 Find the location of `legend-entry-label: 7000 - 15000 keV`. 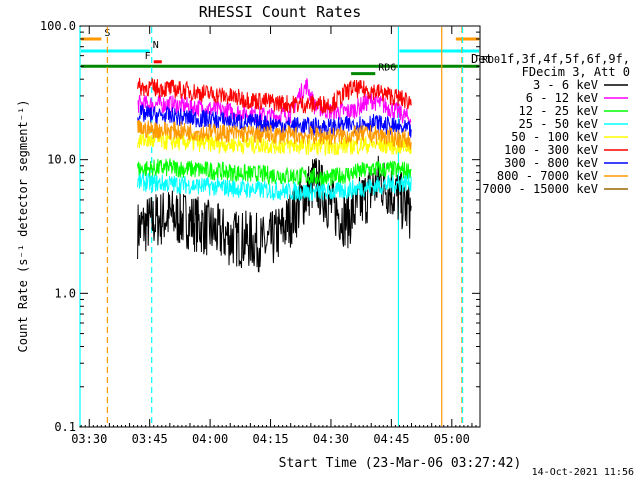

legend-entry-label: 7000 - 15000 keV is located at coordinates (540, 189).